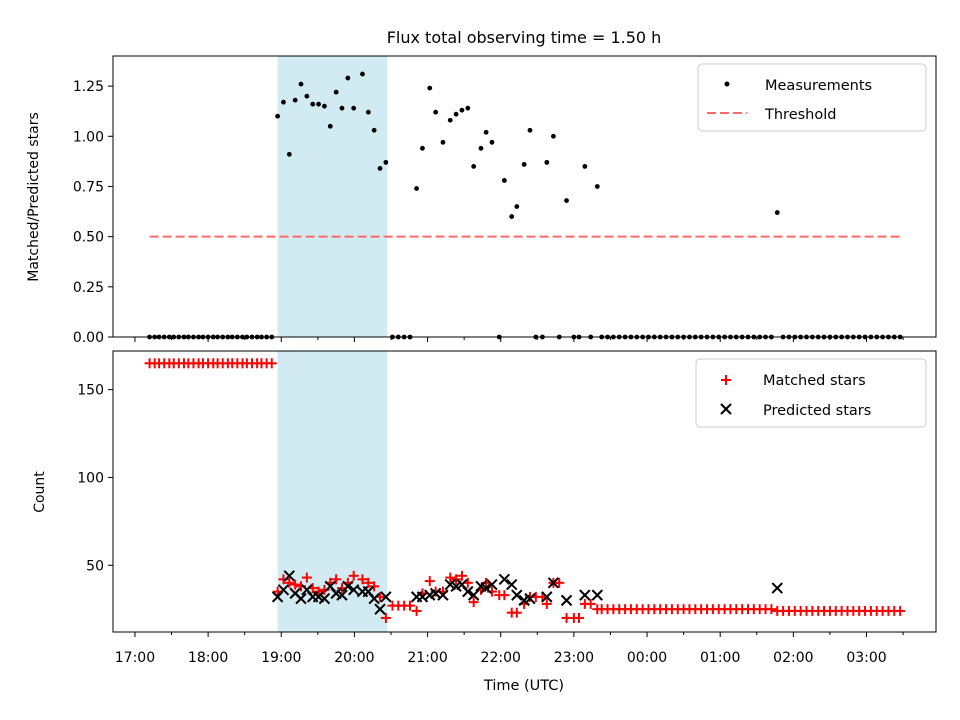  I want to click on predicted-stars-points, so click(527, 592).